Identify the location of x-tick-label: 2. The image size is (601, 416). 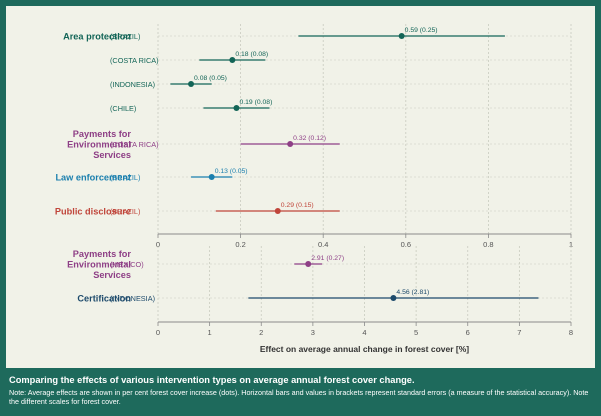
(261, 332).